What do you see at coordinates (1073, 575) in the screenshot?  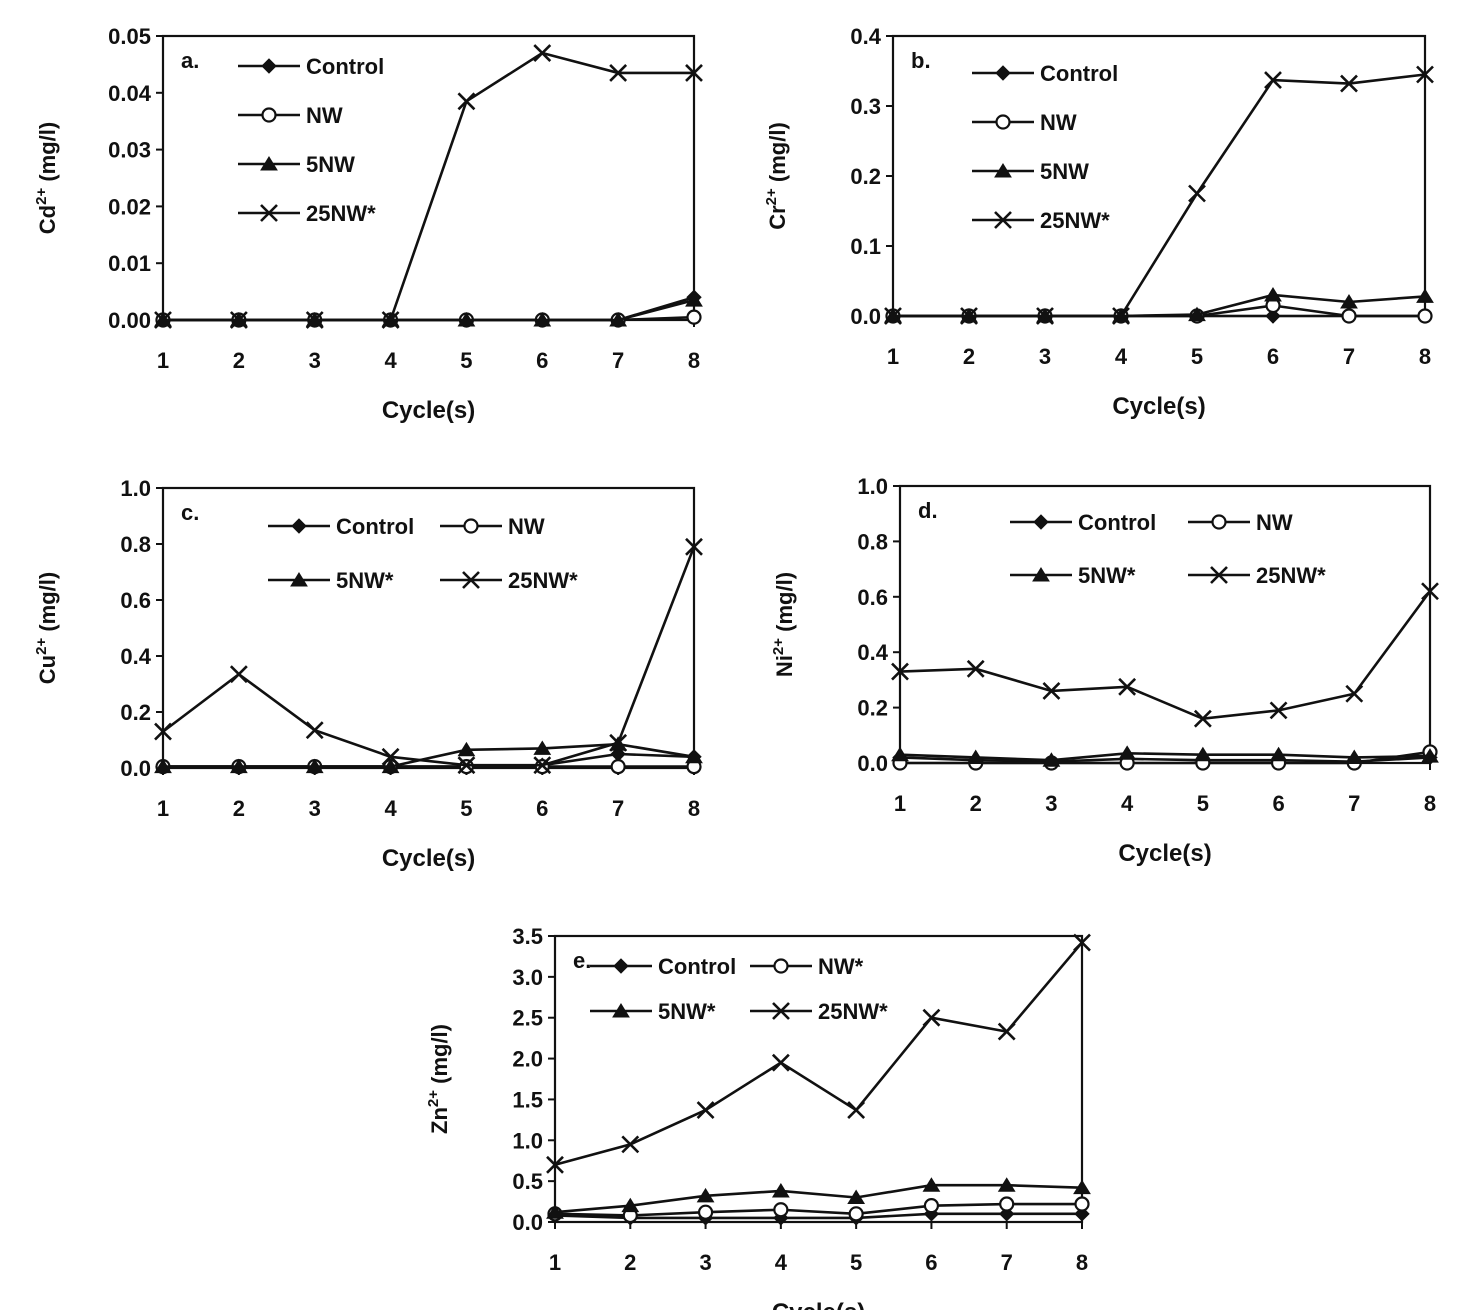 I see `legend-entry: 5NW*` at bounding box center [1073, 575].